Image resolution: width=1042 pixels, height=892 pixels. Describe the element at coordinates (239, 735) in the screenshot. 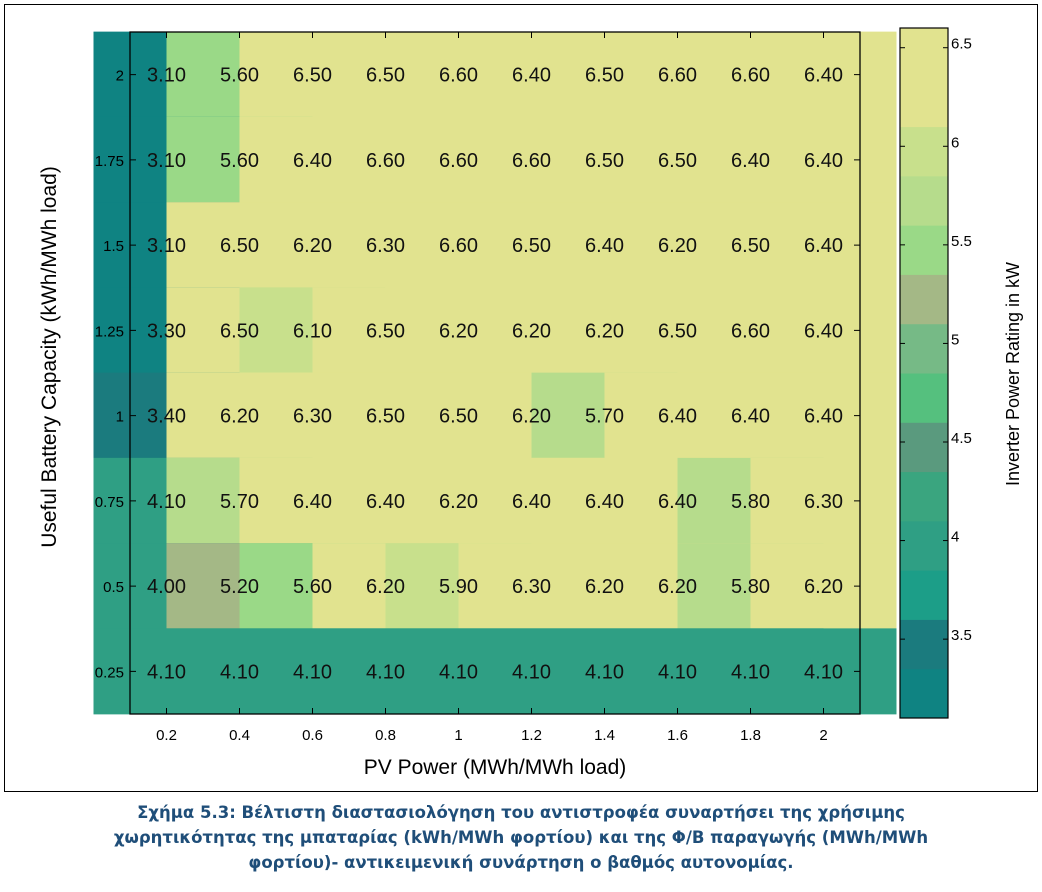

I see `x-tick-label: 0.4` at that location.